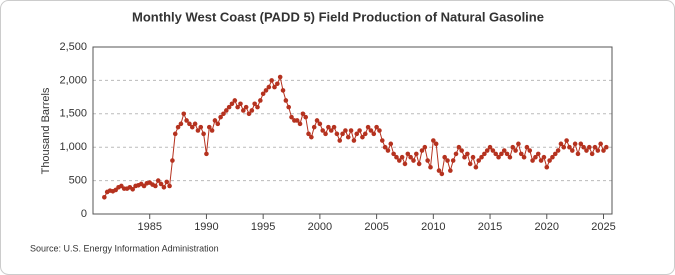 The width and height of the screenshot is (675, 275). What do you see at coordinates (73, 114) in the screenshot?
I see `y-tick-label: 1,500` at bounding box center [73, 114].